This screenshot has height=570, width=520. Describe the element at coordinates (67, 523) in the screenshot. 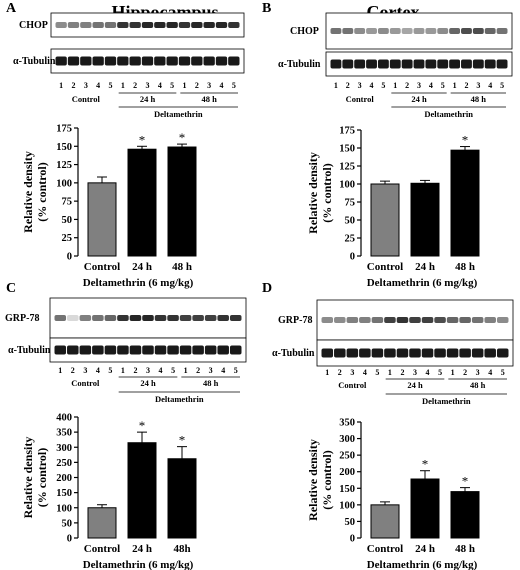

I see `y-tick-label: 50` at that location.